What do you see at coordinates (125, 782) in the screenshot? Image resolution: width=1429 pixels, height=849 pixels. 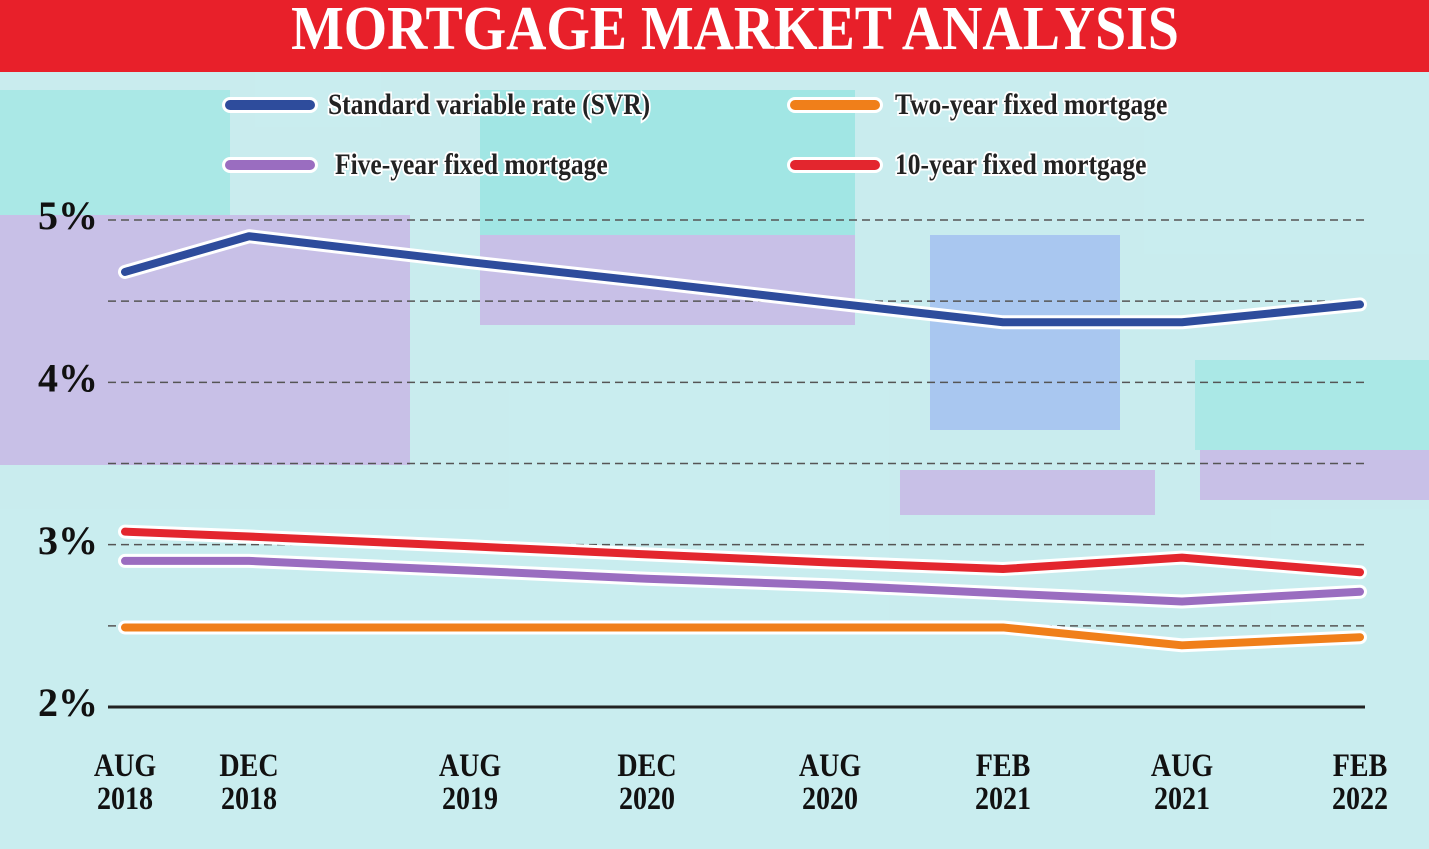 I see `x-tick-label: AUG 2018` at bounding box center [125, 782].